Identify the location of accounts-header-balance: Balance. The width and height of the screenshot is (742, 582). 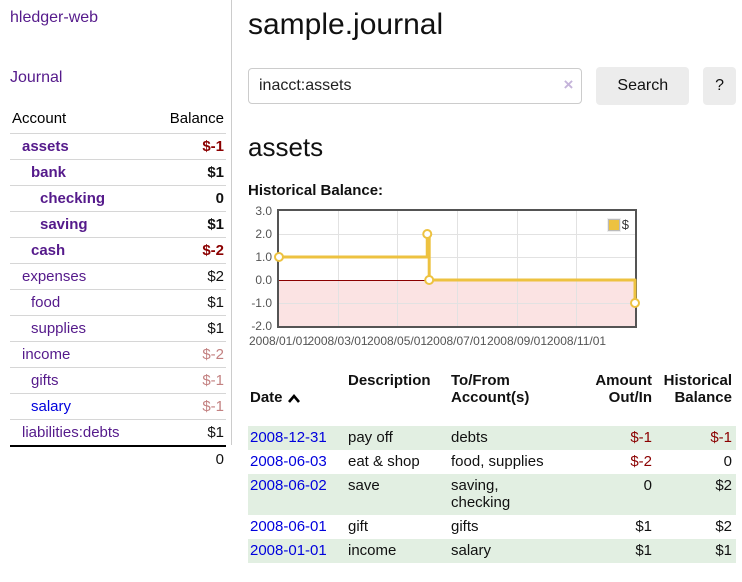
(188, 120).